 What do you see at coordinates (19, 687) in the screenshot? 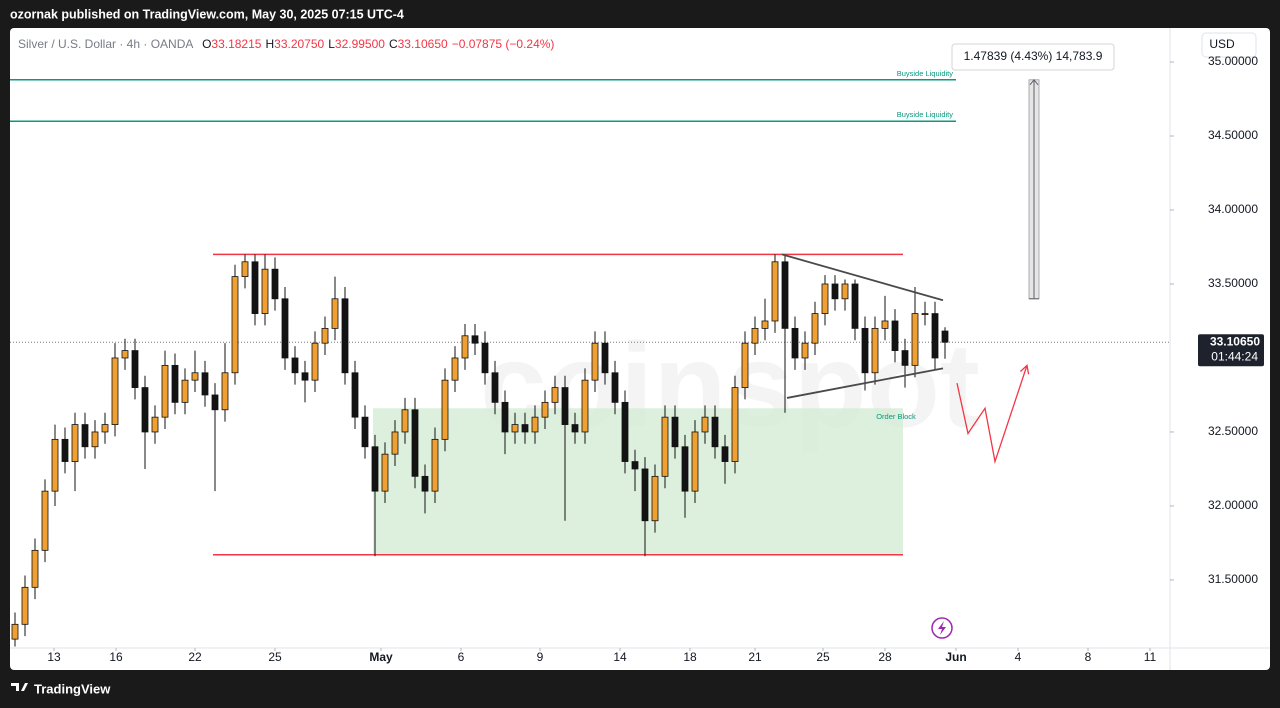
I see `footer-logo` at bounding box center [19, 687].